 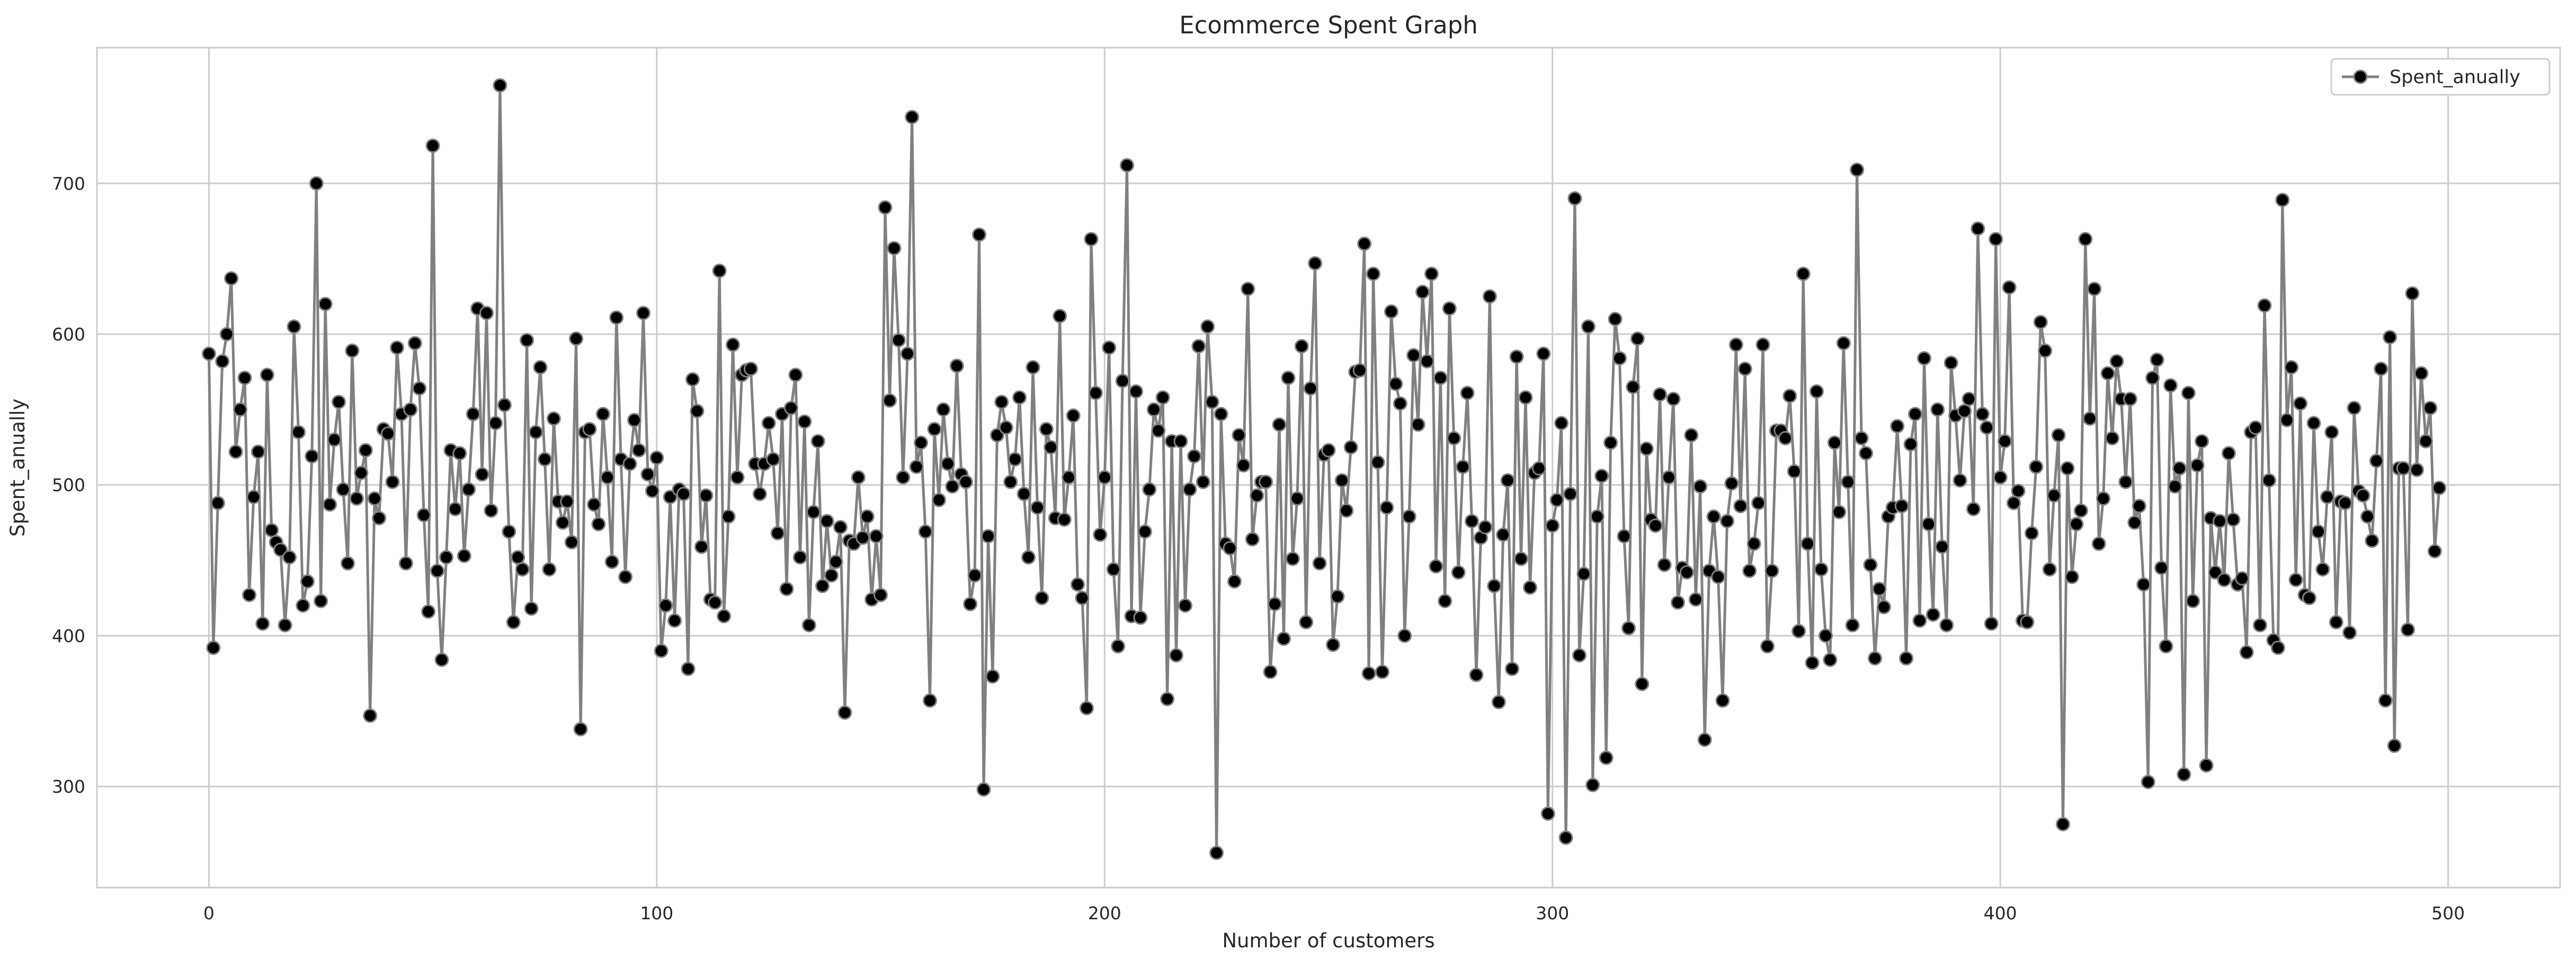 I want to click on x-tick-label: 500, so click(x=2448, y=913).